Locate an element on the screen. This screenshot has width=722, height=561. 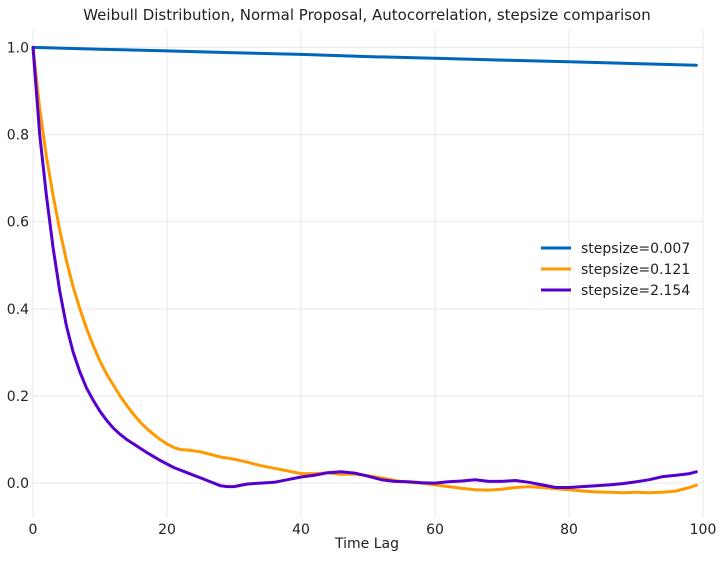
x-tick-label: 20 is located at coordinates (167, 530).